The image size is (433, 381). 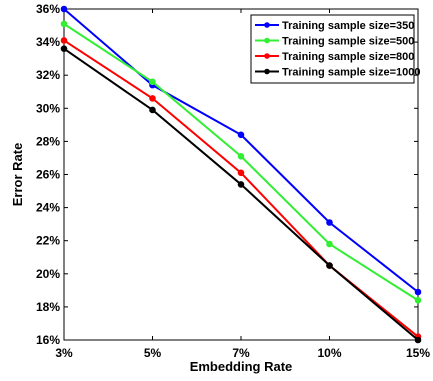 I want to click on x-tick-label: 3%, so click(x=64, y=353).